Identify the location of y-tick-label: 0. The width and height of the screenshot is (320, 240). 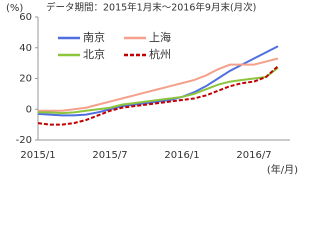
(29, 109).